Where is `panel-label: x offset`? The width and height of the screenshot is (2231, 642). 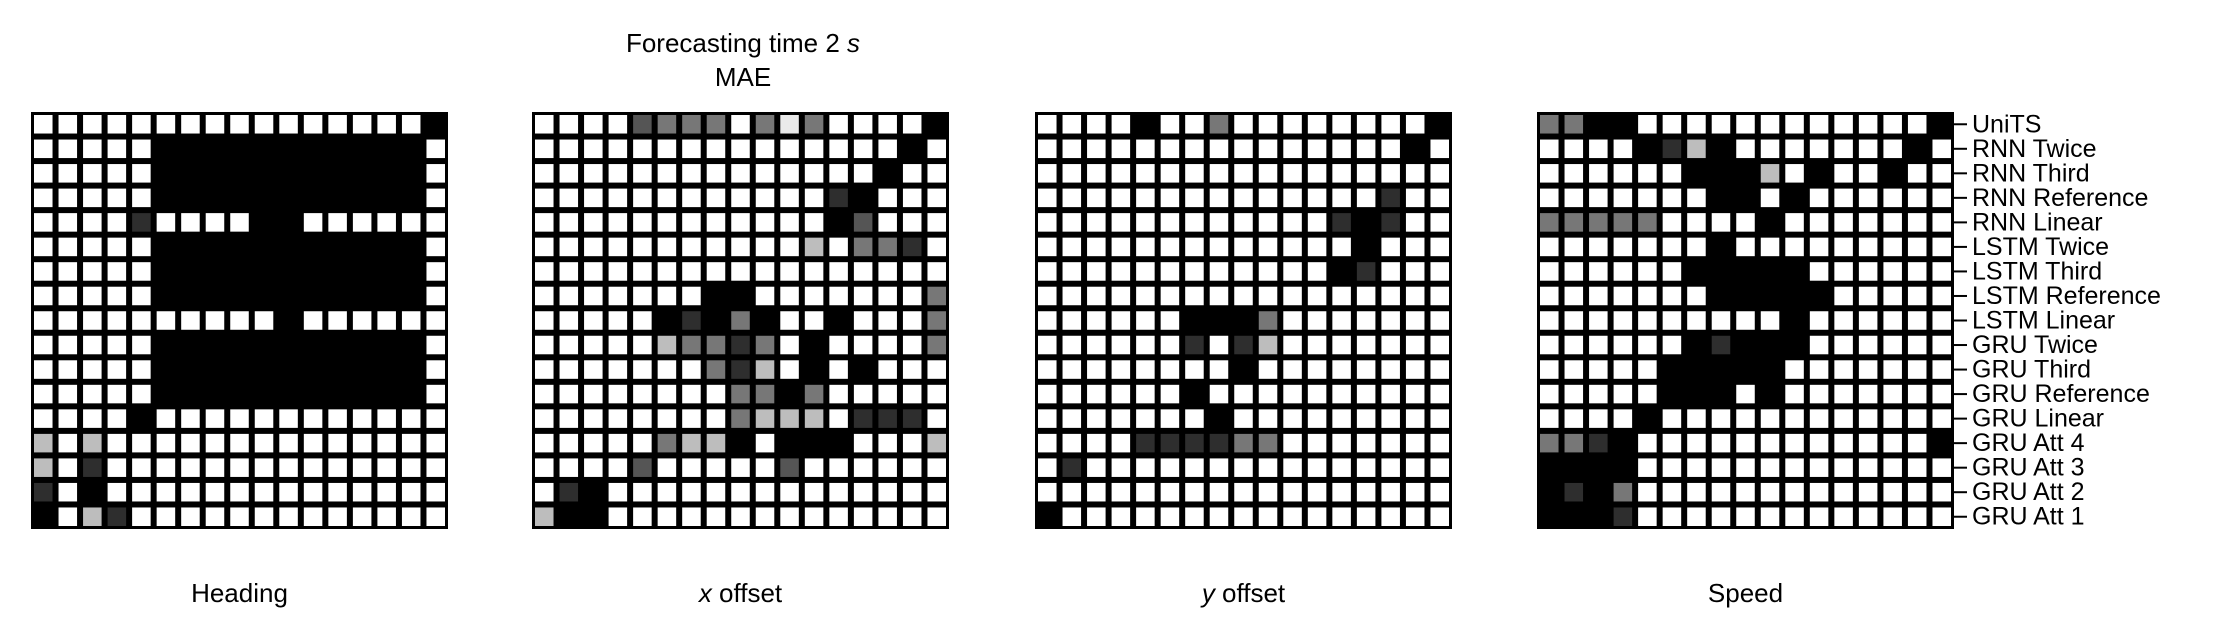
panel-label: x offset is located at coordinates (740, 593).